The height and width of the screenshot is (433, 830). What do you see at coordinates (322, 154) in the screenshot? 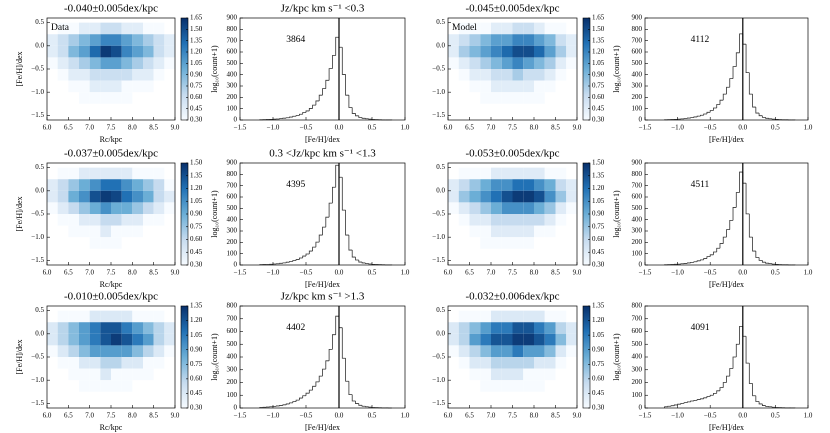
I see `panel-title: 0.3 <Jz/kpc km s⁻¹ <1.3` at bounding box center [322, 154].